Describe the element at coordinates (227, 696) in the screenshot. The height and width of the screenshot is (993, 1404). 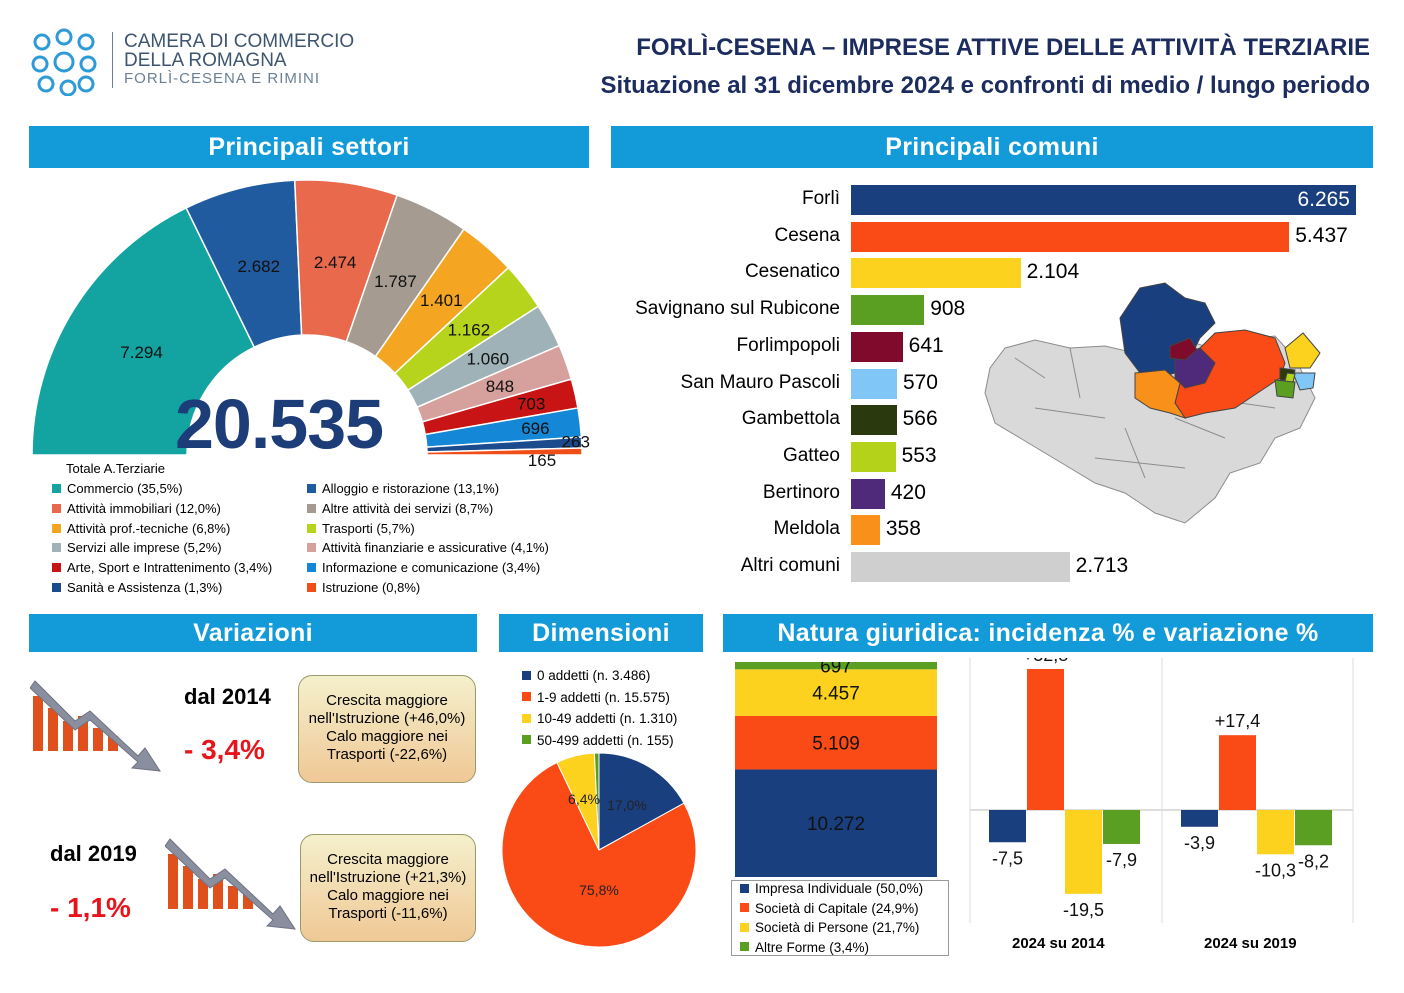
I see `variazione-2014-period: dal 2014` at that location.